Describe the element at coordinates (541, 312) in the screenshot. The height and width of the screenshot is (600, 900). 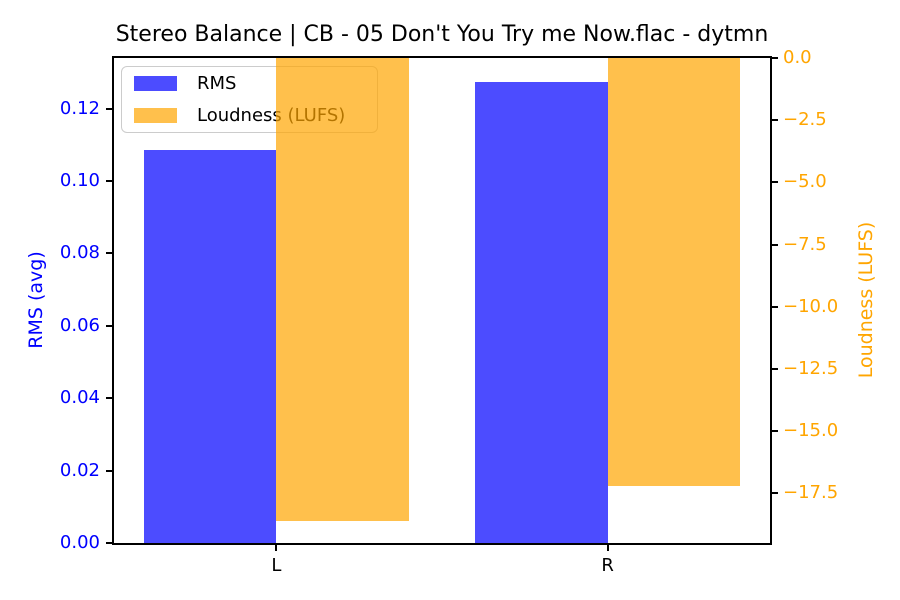
I see `bar-rms-r` at that location.